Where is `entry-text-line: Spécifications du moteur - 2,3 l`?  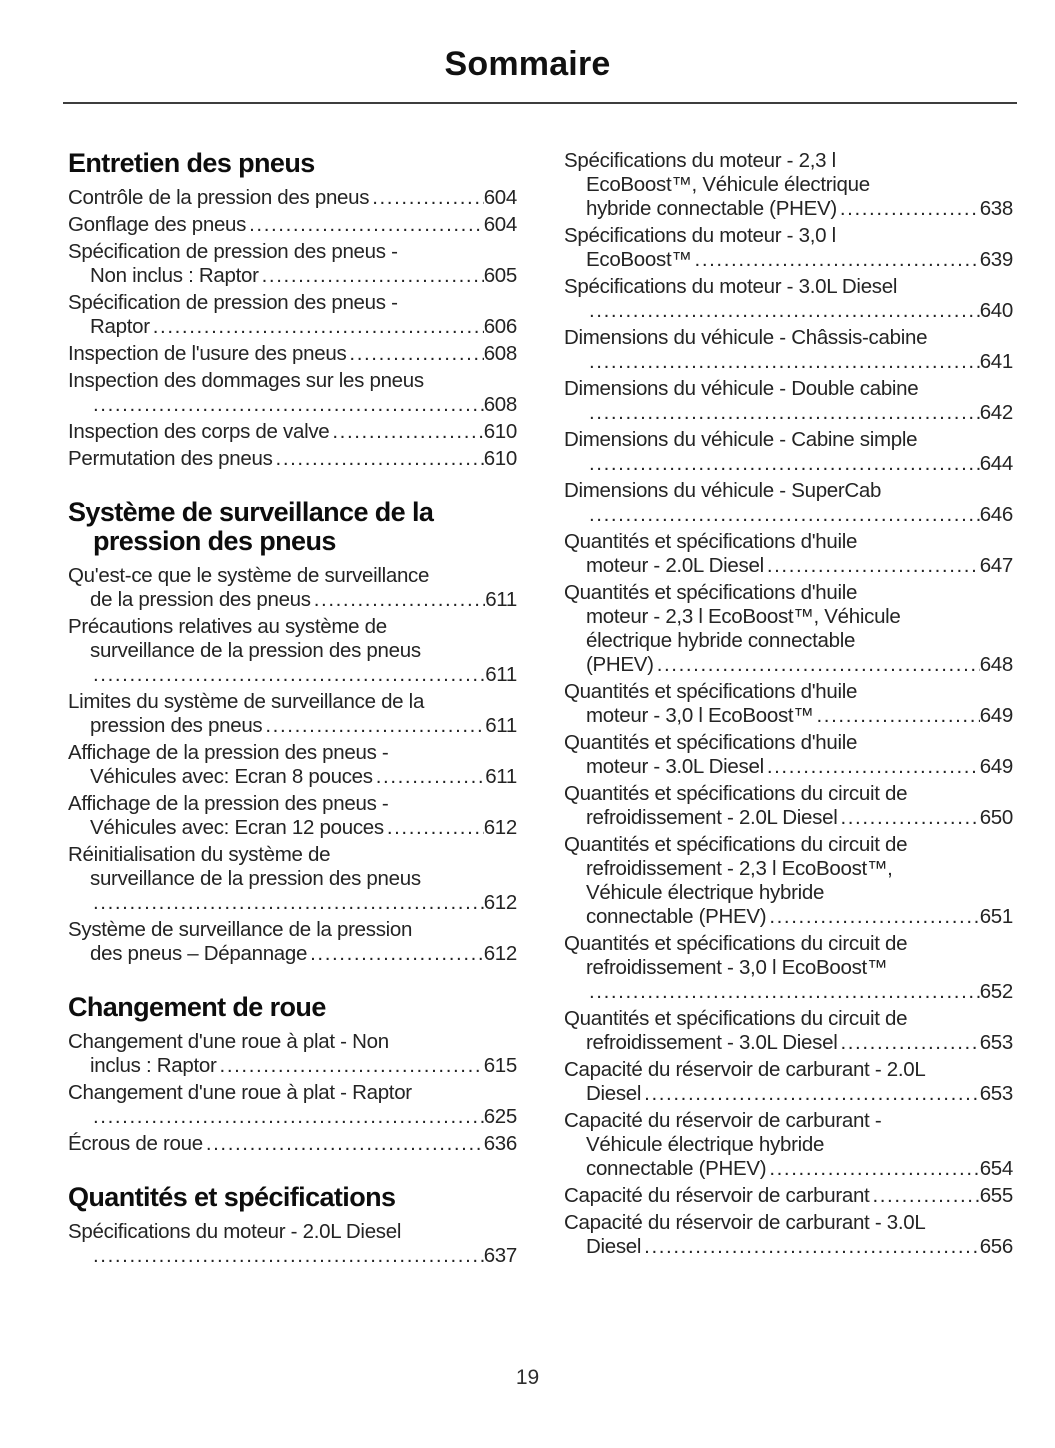
entry-text-line: Spécifications du moteur - 2,3 l is located at coordinates (700, 160).